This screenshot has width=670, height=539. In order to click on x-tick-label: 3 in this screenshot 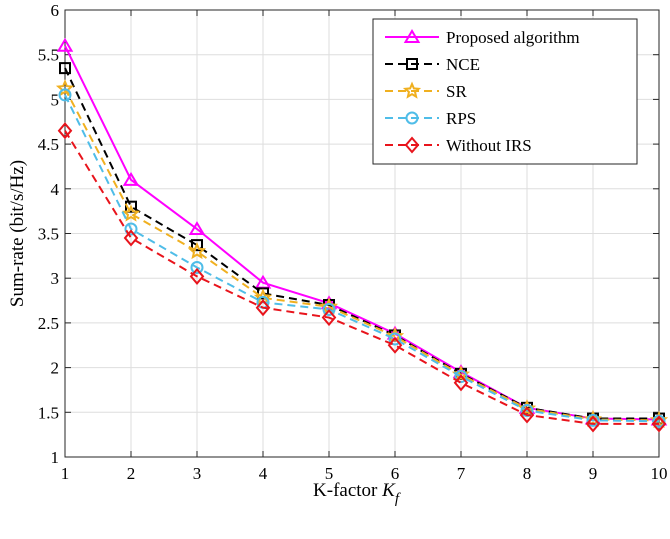, I will do `click(197, 473)`.